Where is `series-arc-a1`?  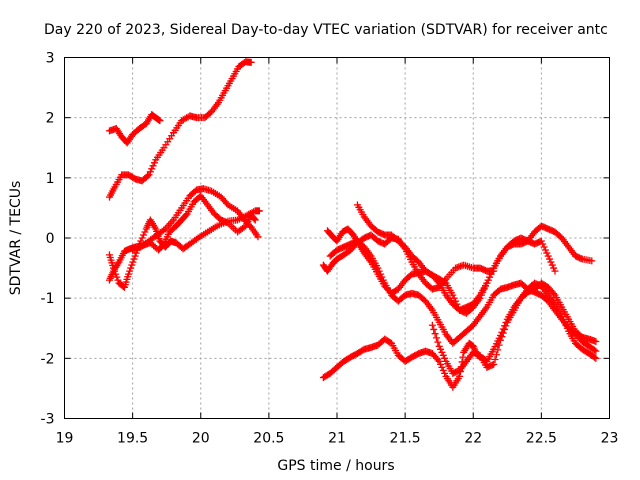
series-arc-a1 is located at coordinates (134, 129).